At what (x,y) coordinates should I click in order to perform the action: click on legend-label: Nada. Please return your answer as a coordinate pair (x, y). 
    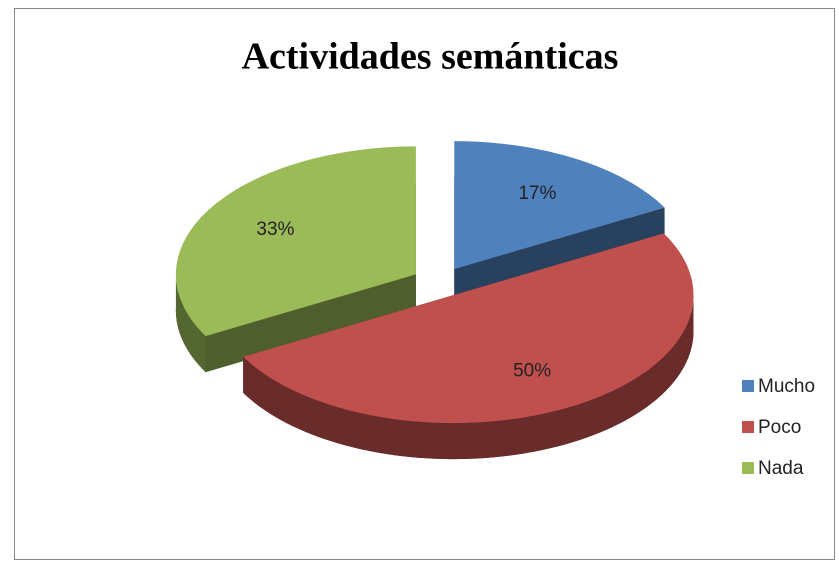
    Looking at the image, I should click on (781, 468).